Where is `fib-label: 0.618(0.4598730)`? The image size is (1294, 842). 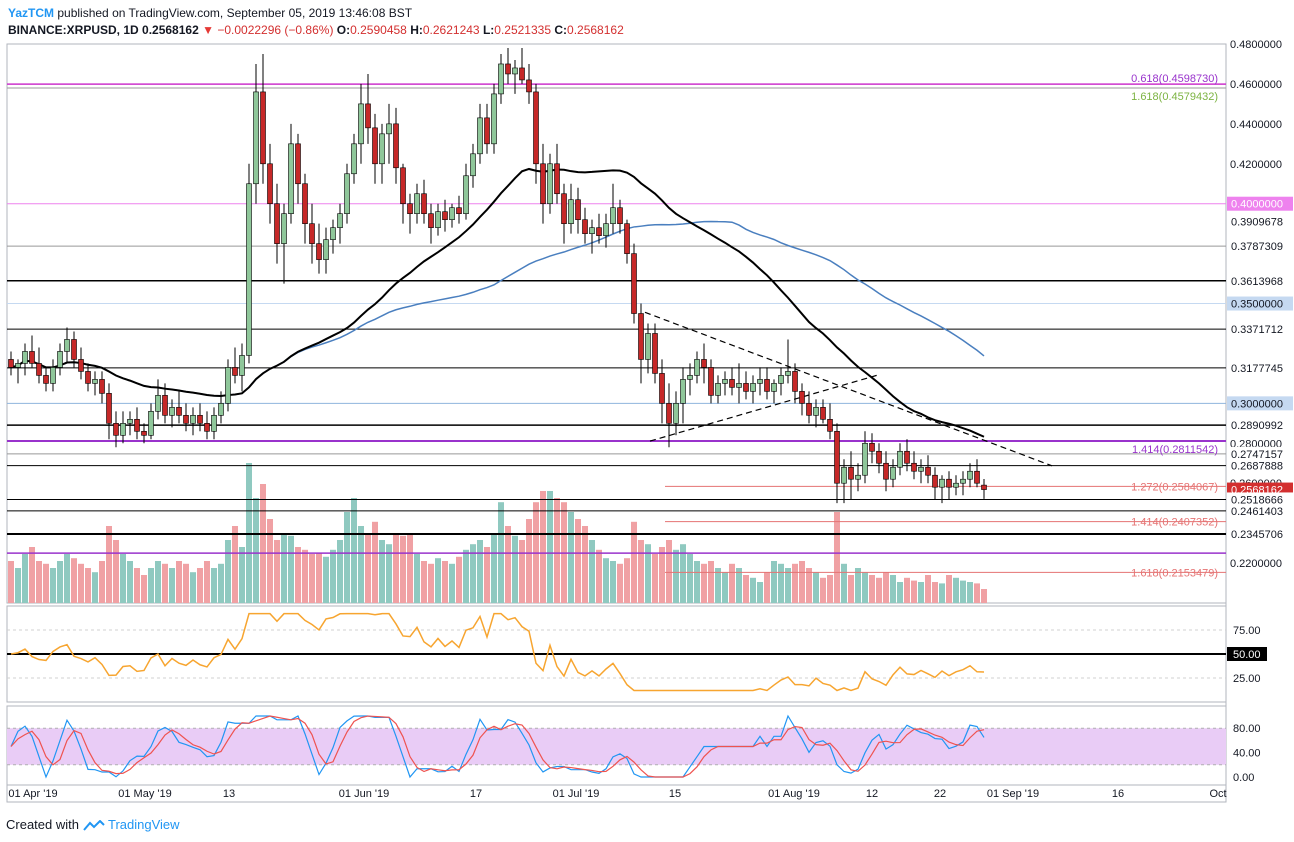
fib-label: 0.618(0.4598730) is located at coordinates (1174, 79).